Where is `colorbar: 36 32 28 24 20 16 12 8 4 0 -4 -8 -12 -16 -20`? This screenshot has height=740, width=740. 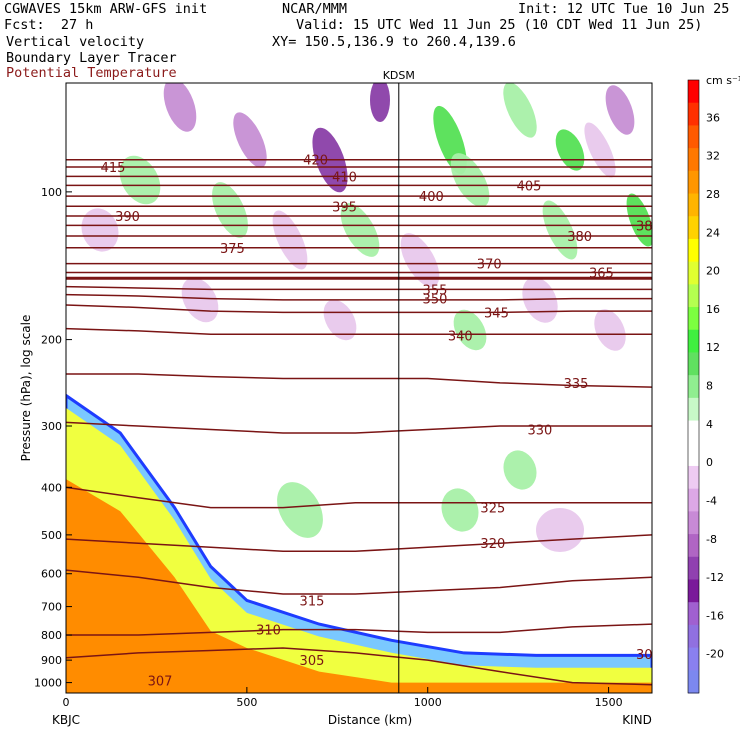 colorbar: 36 32 28 24 20 16 12 8 4 0 -4 -8 -12 -16 -20 is located at coordinates (705, 386).